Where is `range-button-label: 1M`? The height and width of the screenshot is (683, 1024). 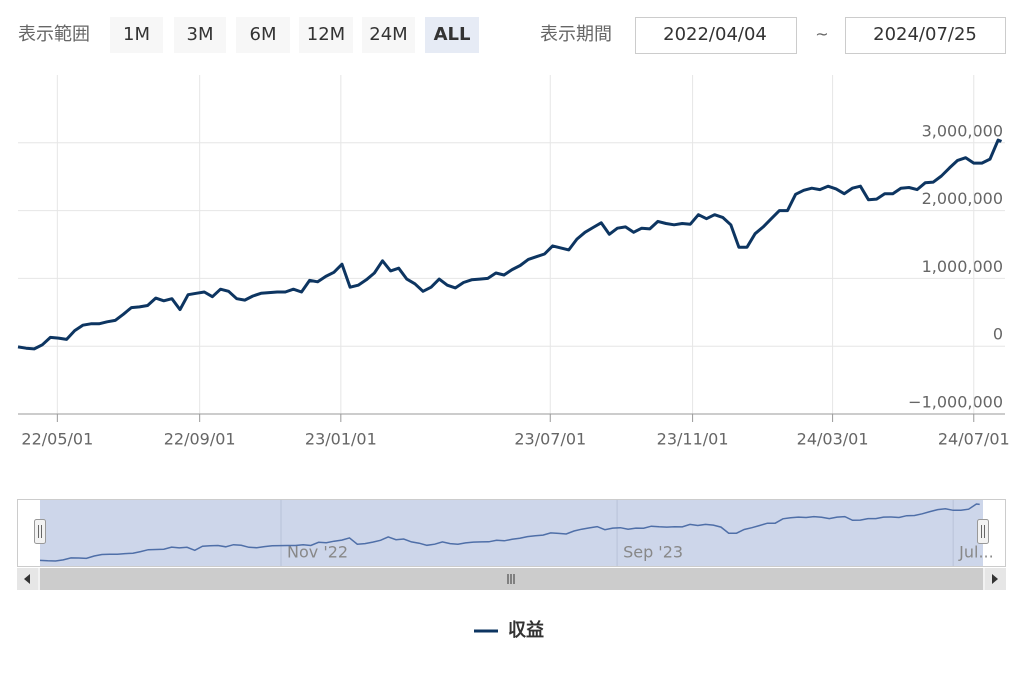
range-button-label: 1M is located at coordinates (136, 34).